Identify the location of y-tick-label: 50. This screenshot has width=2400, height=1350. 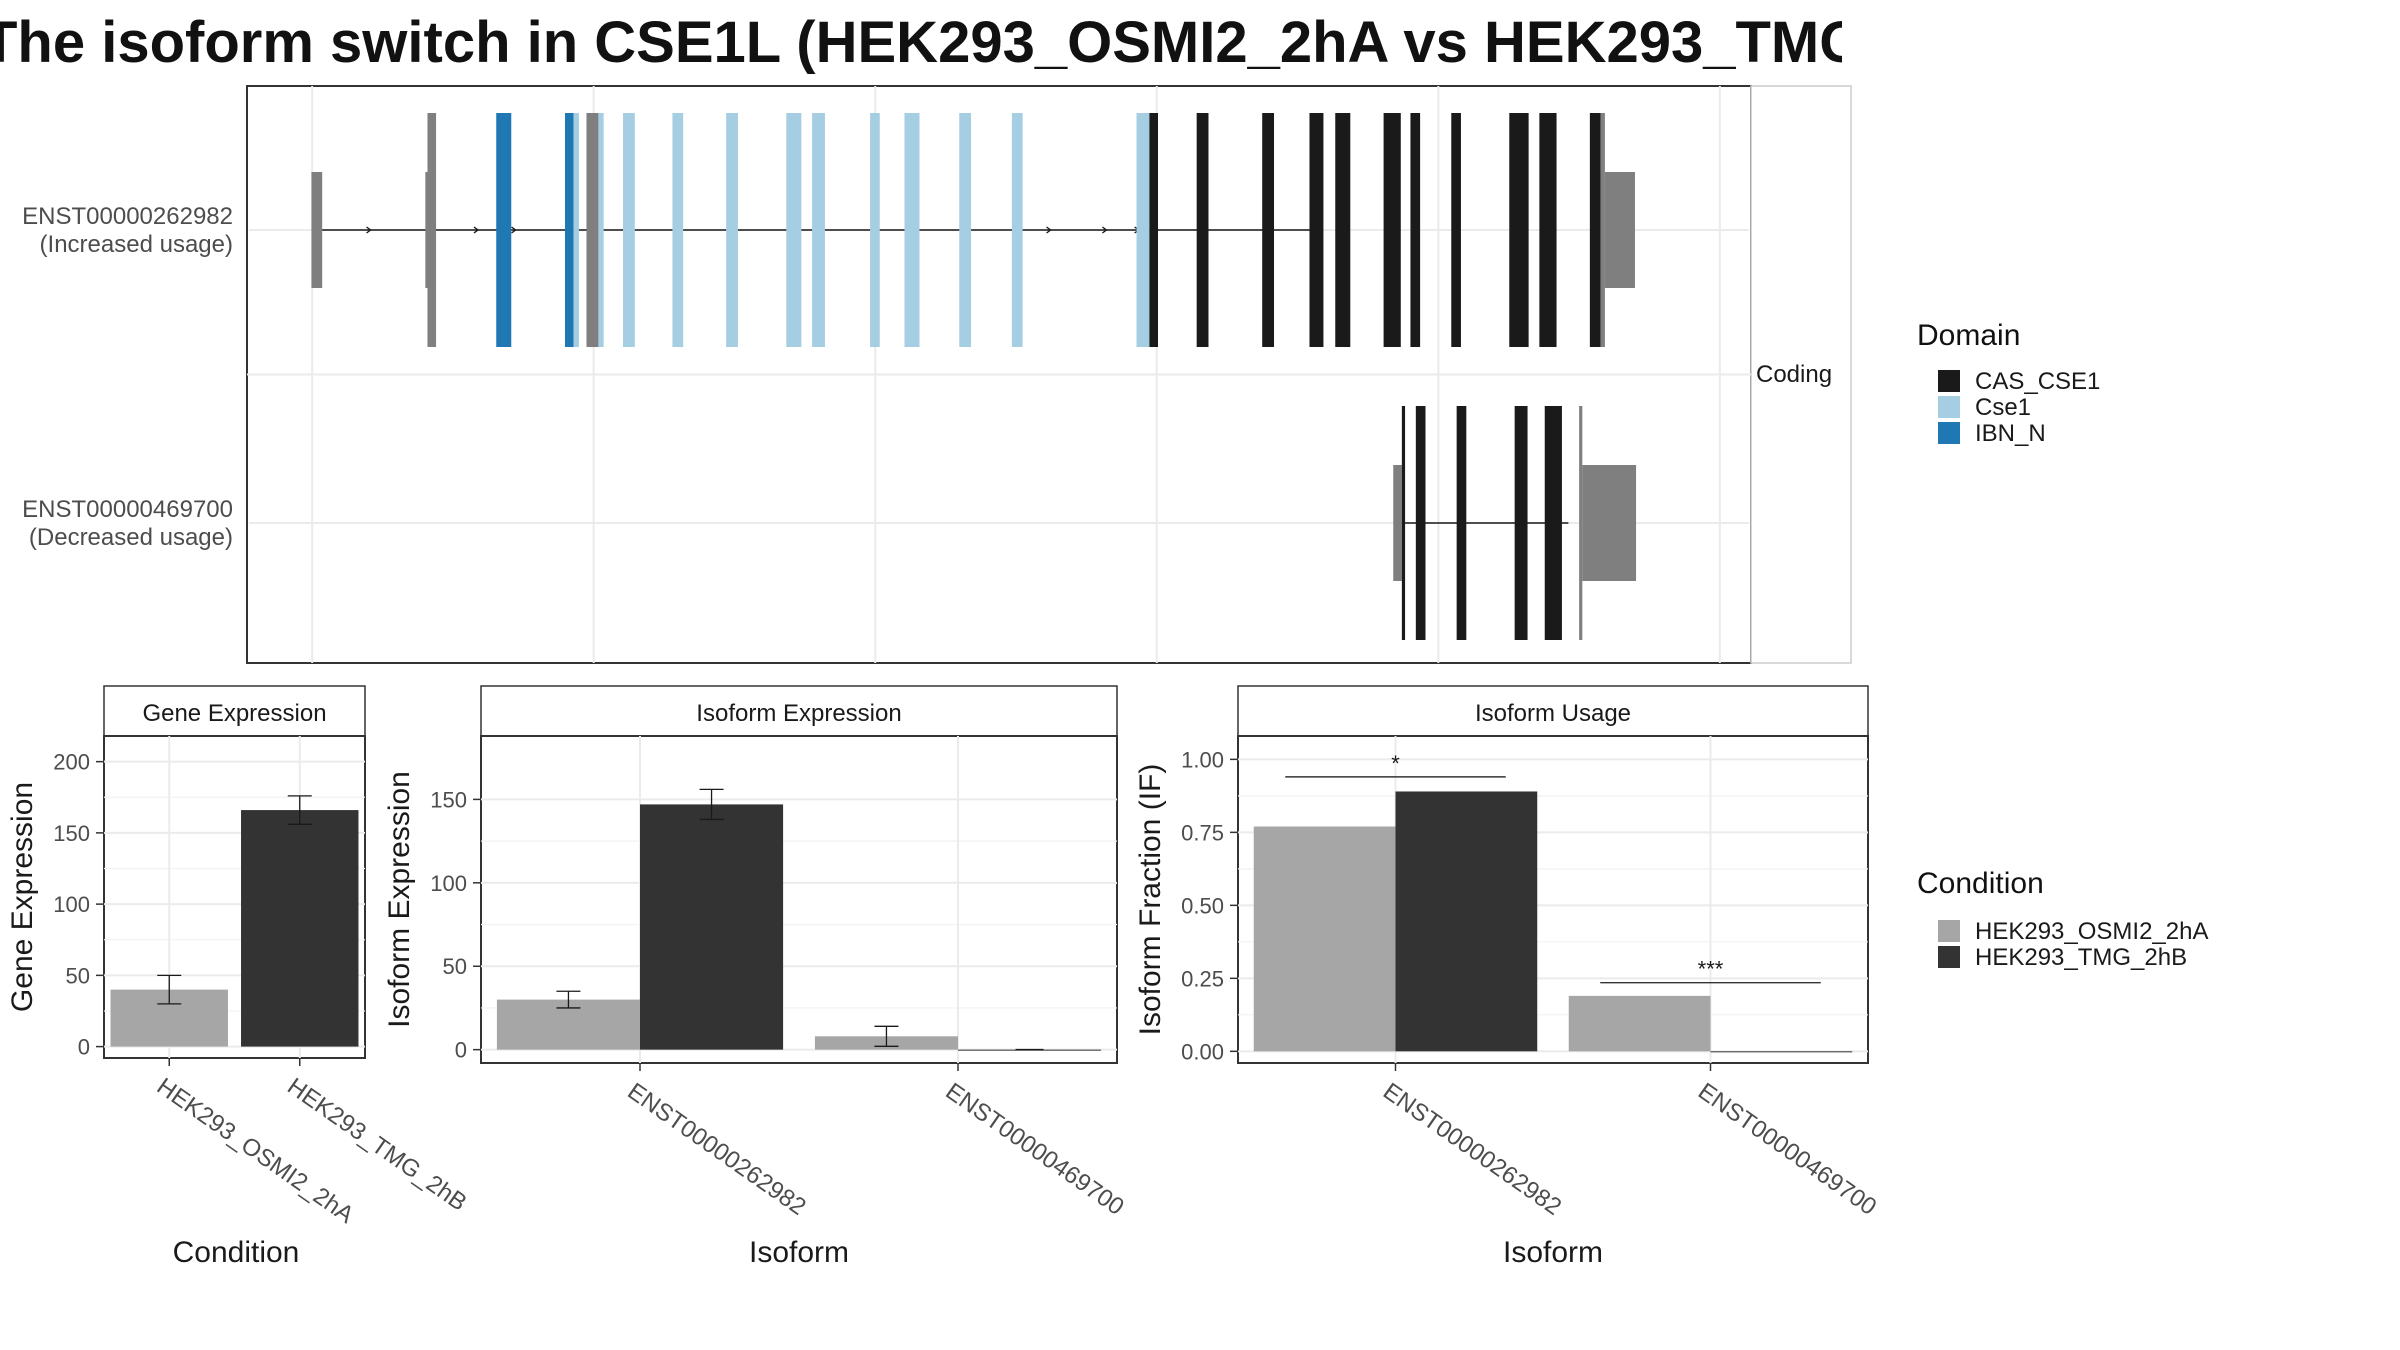
(455, 966).